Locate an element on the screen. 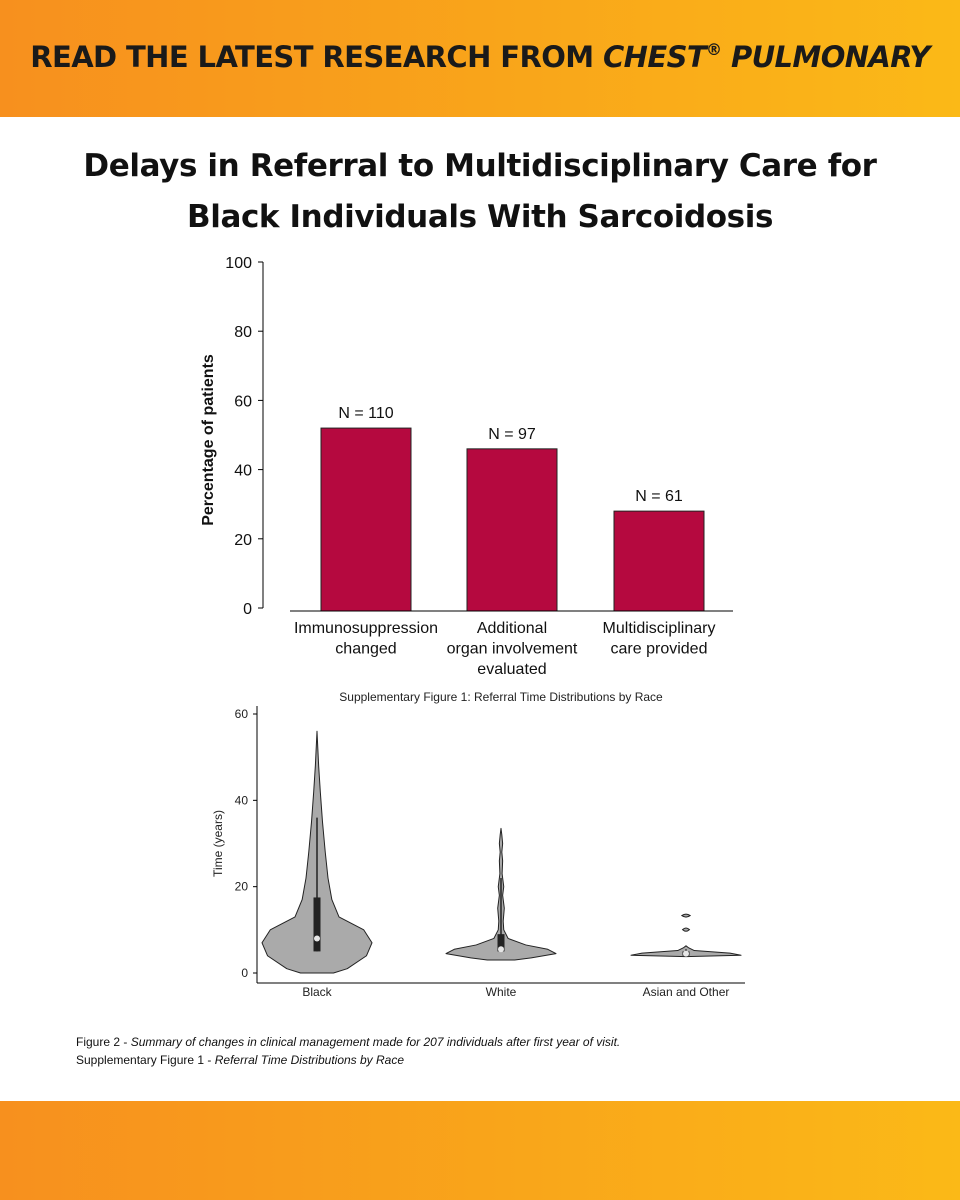  bar-y-tick-label: 40 is located at coordinates (243, 471).